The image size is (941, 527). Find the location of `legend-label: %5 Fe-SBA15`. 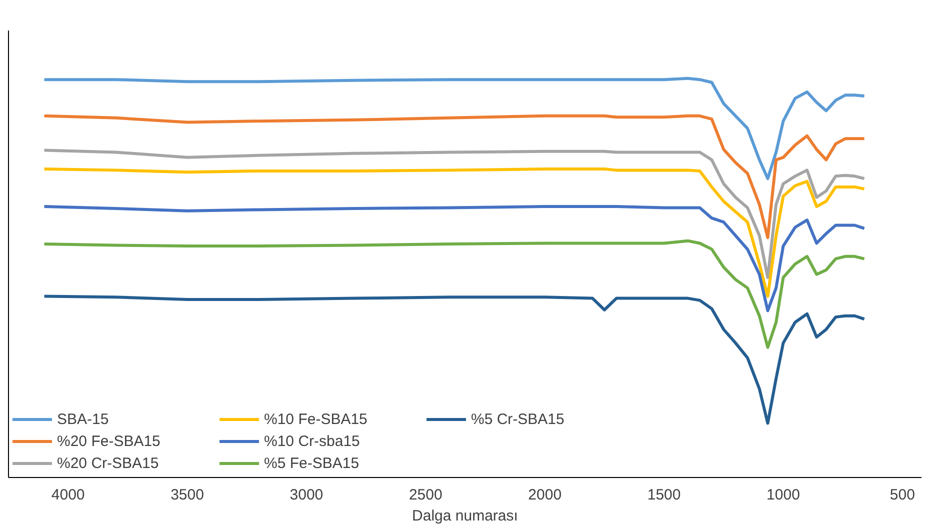

legend-label: %5 Fe-SBA15 is located at coordinates (312, 463).